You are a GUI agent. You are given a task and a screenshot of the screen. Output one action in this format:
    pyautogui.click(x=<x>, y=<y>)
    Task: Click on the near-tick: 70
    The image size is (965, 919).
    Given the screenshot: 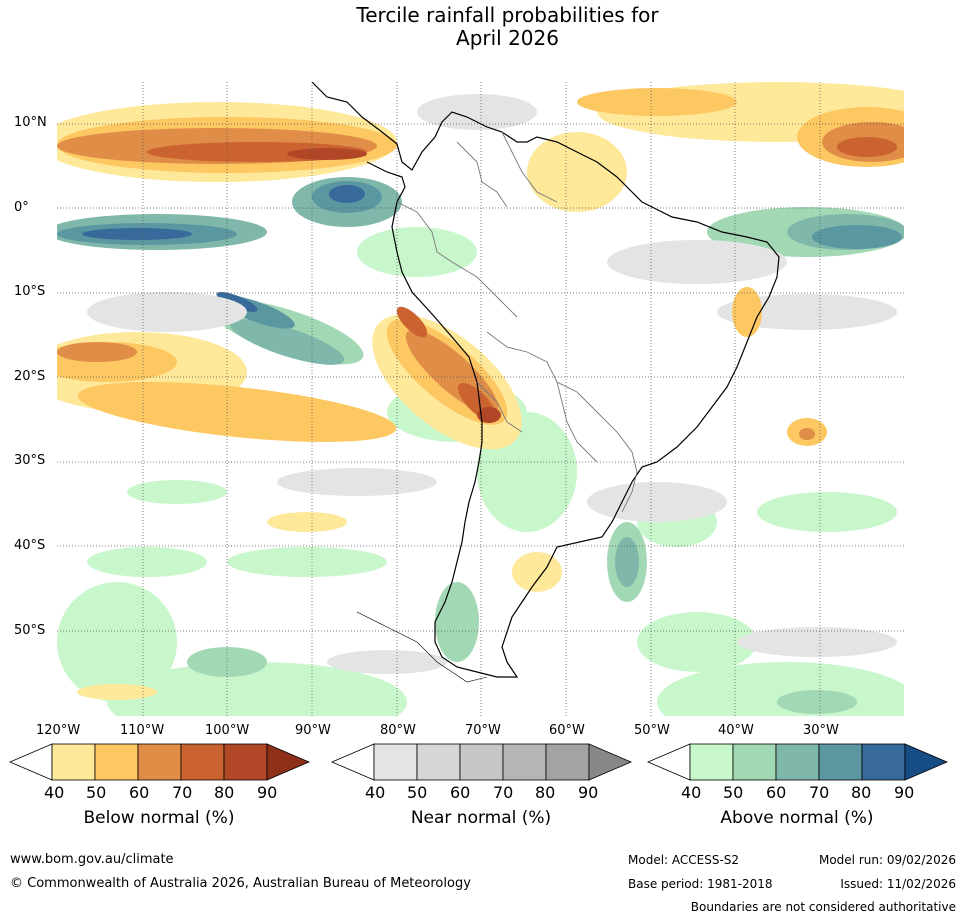 What is the action you would take?
    pyautogui.click(x=503, y=792)
    